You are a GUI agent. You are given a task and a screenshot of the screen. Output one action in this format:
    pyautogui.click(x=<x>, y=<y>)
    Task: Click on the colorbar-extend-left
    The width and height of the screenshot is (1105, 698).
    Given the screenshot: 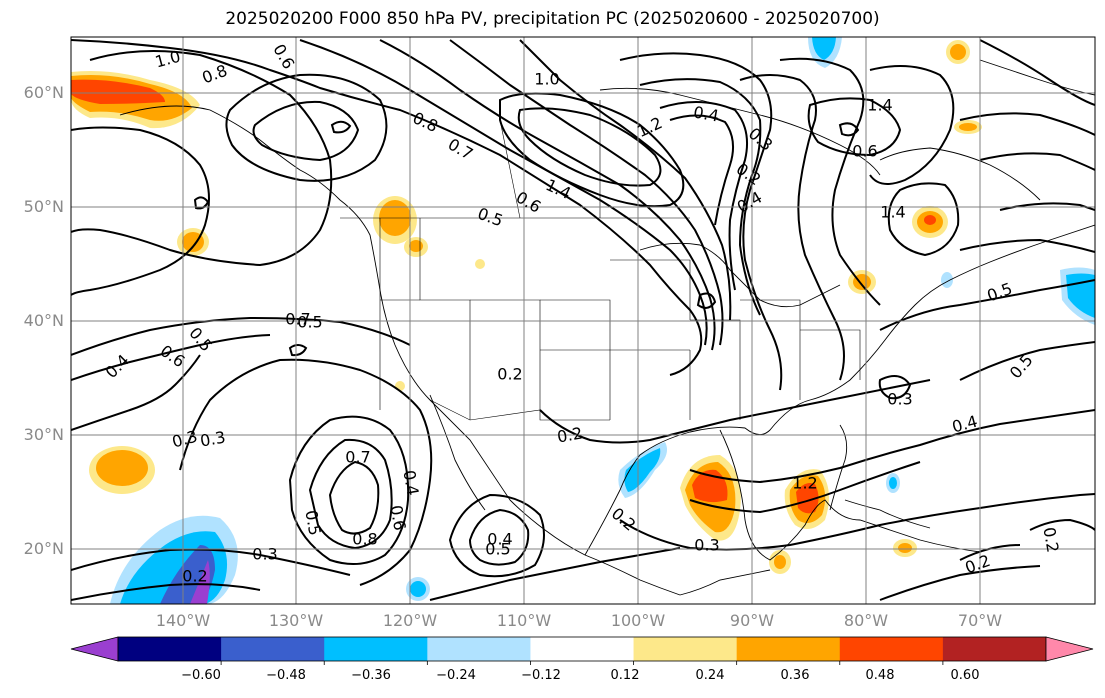 What is the action you would take?
    pyautogui.click(x=94, y=649)
    